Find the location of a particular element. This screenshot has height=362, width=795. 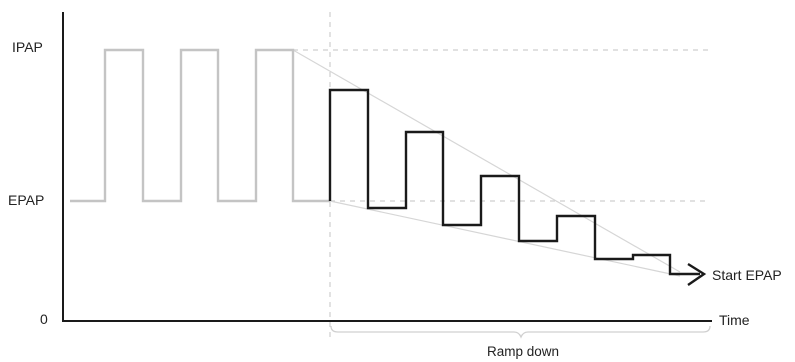

time-axis-label: Time is located at coordinates (734, 320).